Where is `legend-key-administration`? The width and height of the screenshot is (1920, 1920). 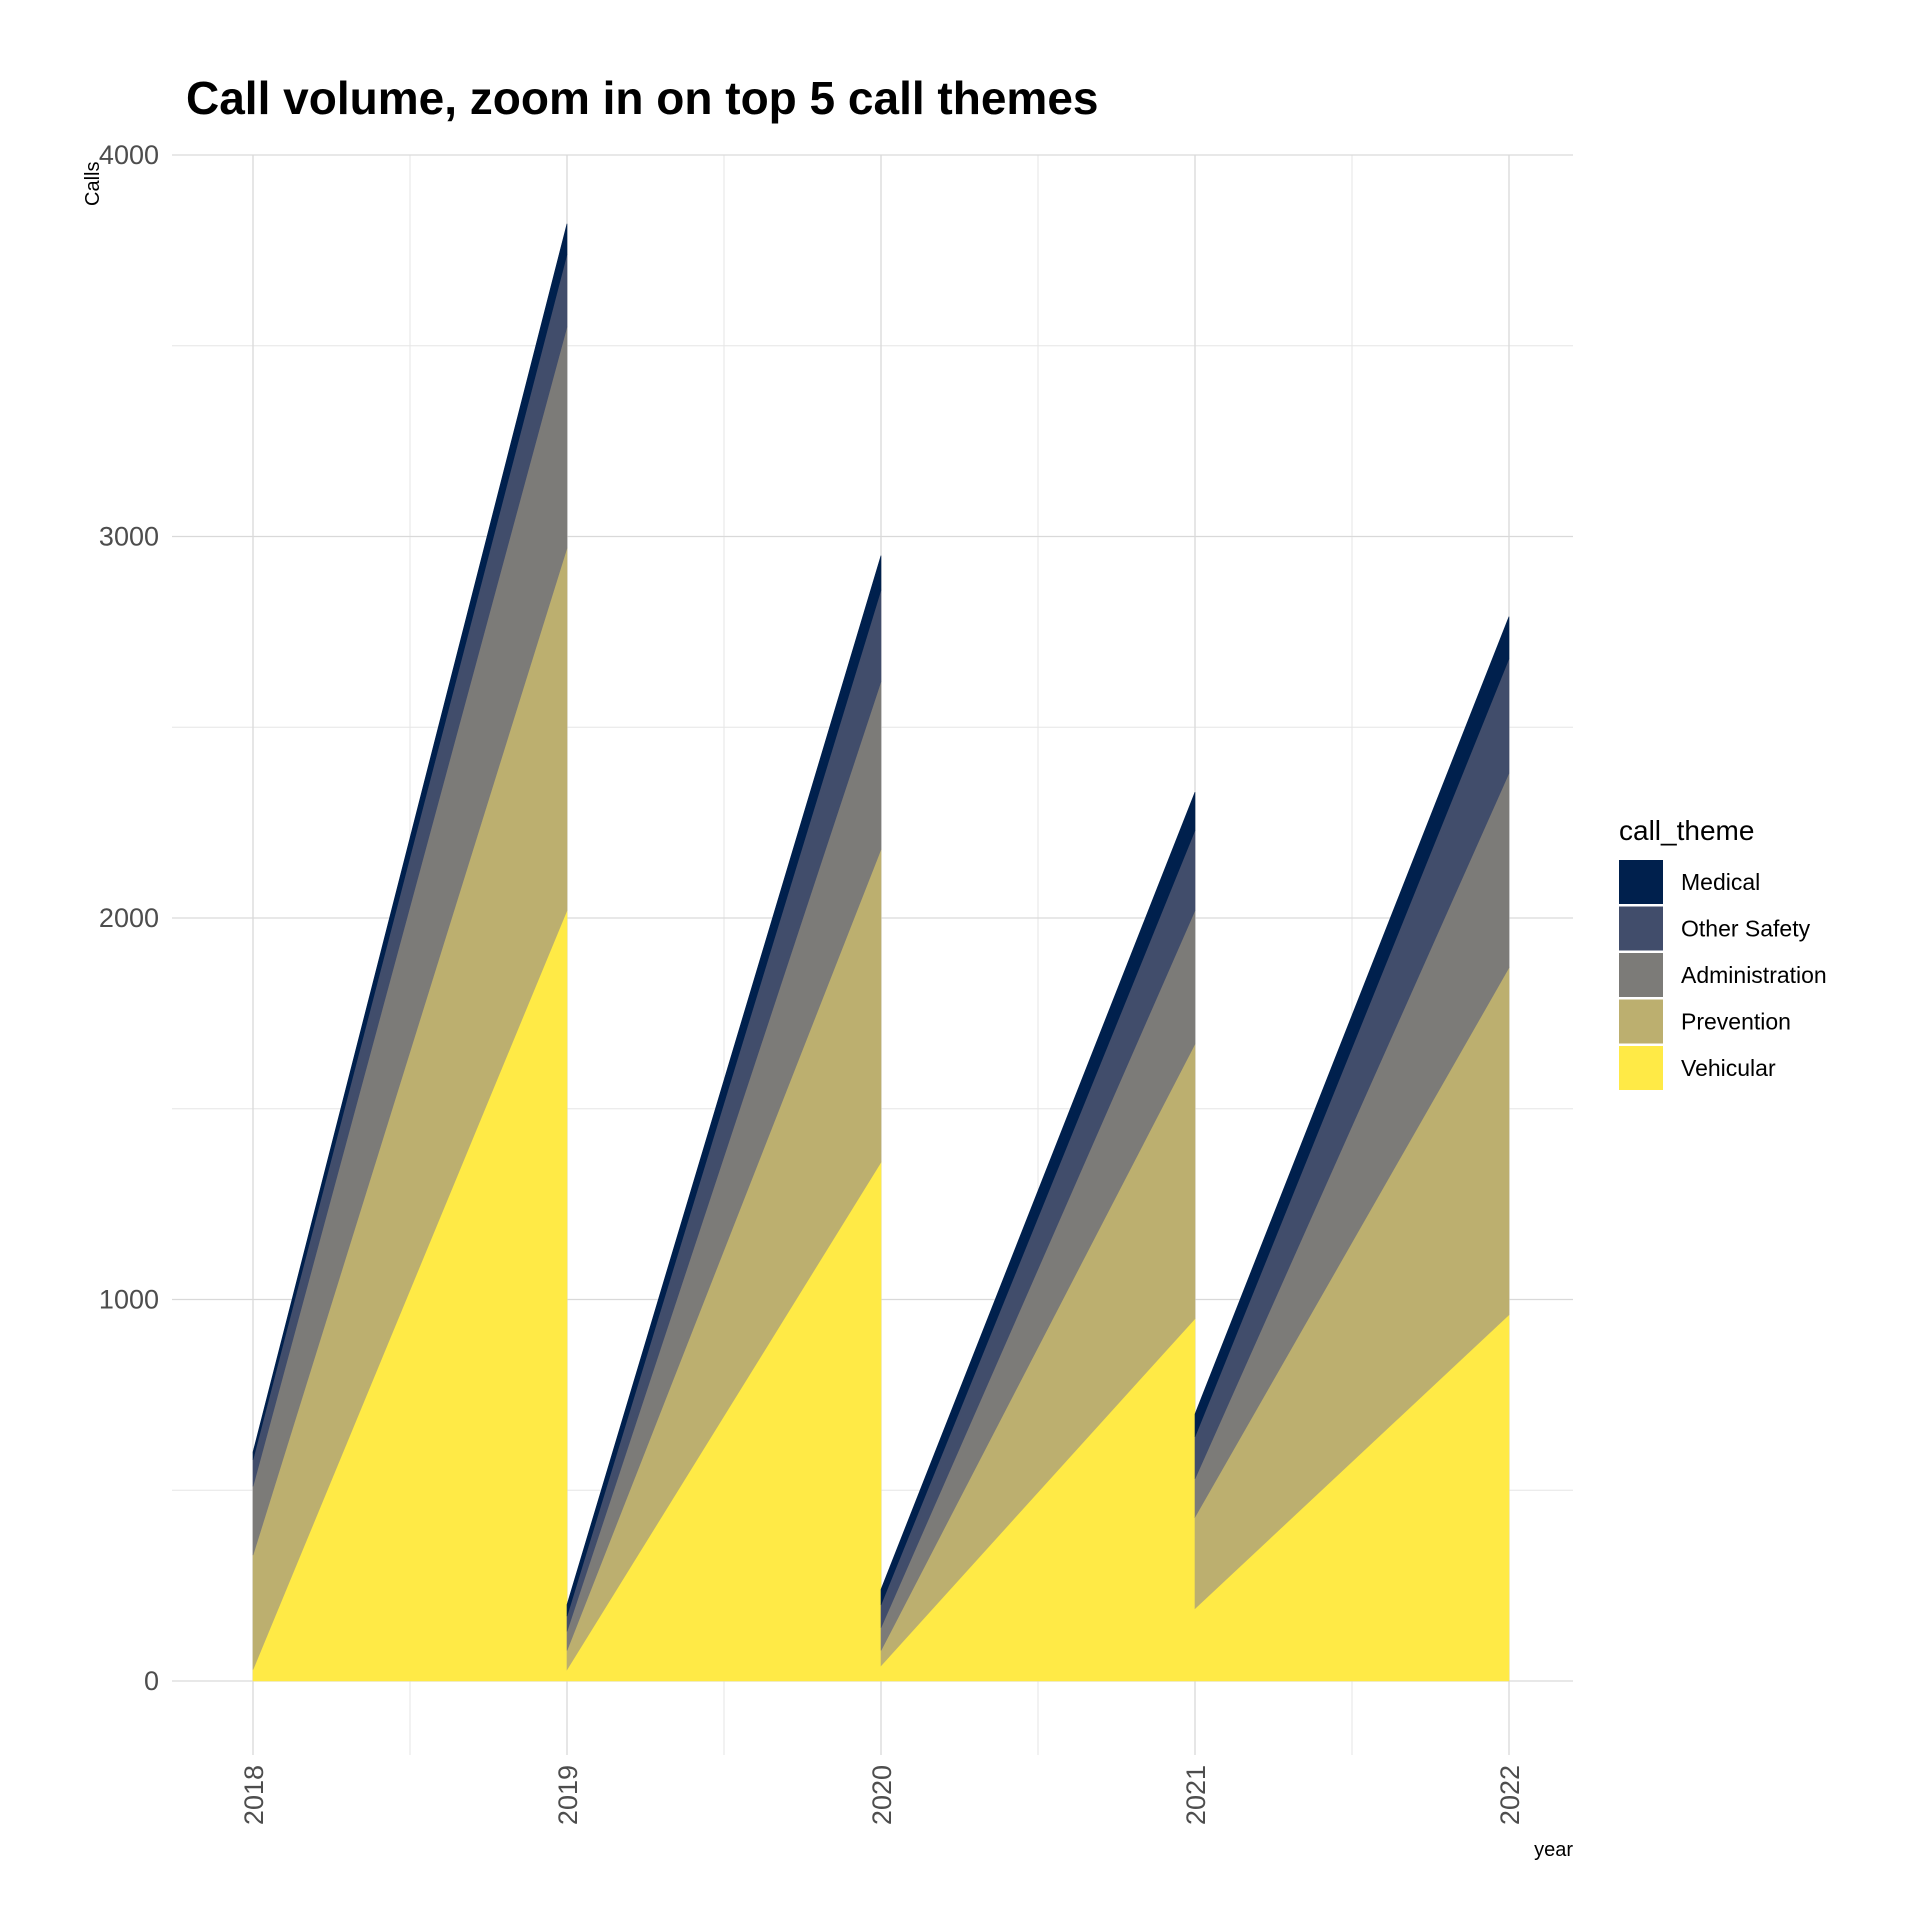
legend-key-administration is located at coordinates (1641, 975).